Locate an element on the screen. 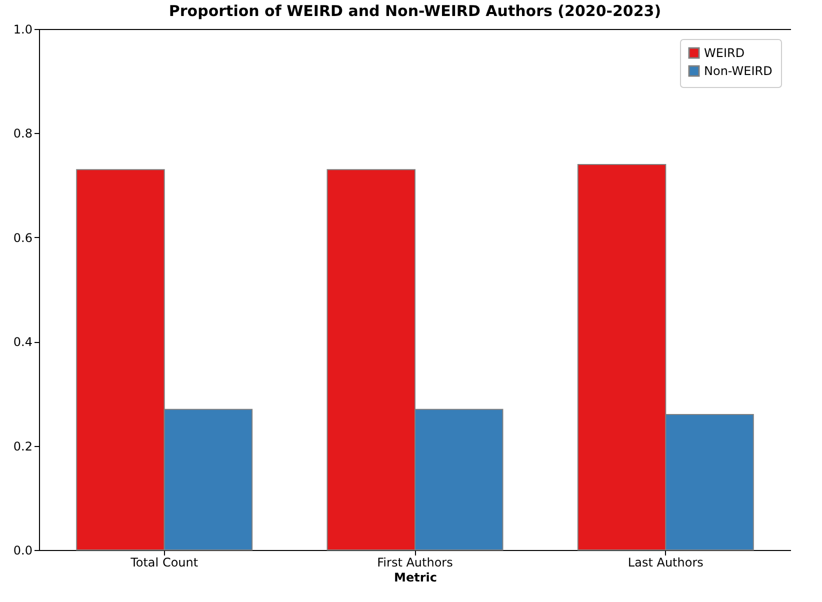 The height and width of the screenshot is (602, 822). y-tick-label: 0.8 is located at coordinates (22, 133).